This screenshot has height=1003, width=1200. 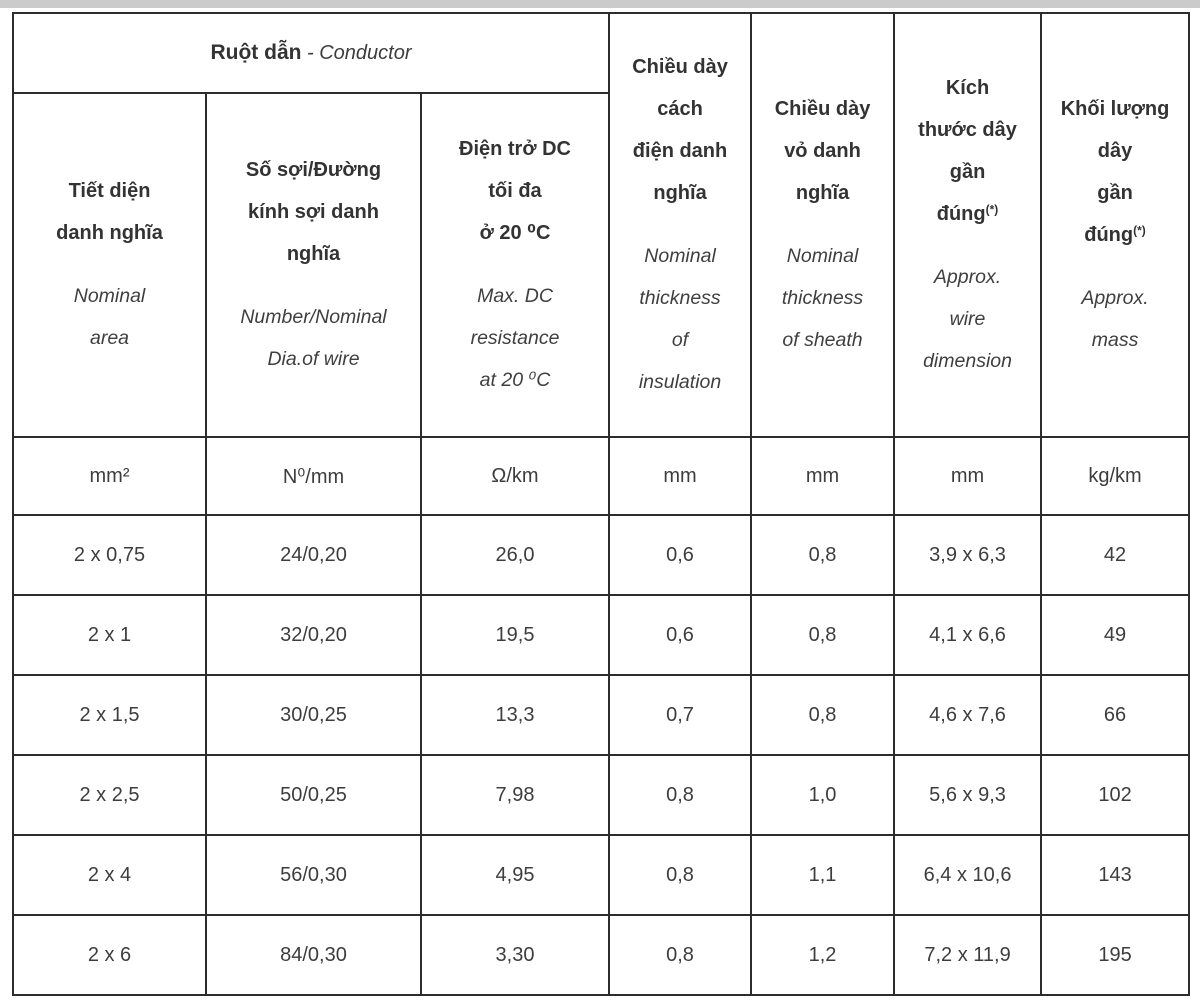 I want to click on unit-resistance: Ω/km, so click(x=515, y=476).